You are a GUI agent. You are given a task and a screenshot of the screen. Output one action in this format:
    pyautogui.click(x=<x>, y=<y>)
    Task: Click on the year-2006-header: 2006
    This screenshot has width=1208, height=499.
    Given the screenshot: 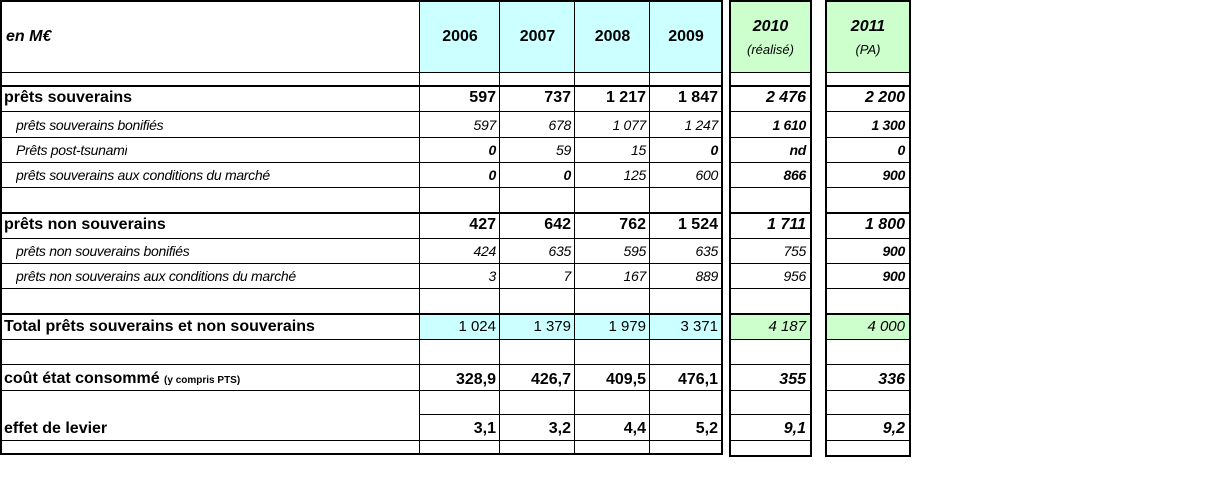 What is the action you would take?
    pyautogui.click(x=460, y=36)
    